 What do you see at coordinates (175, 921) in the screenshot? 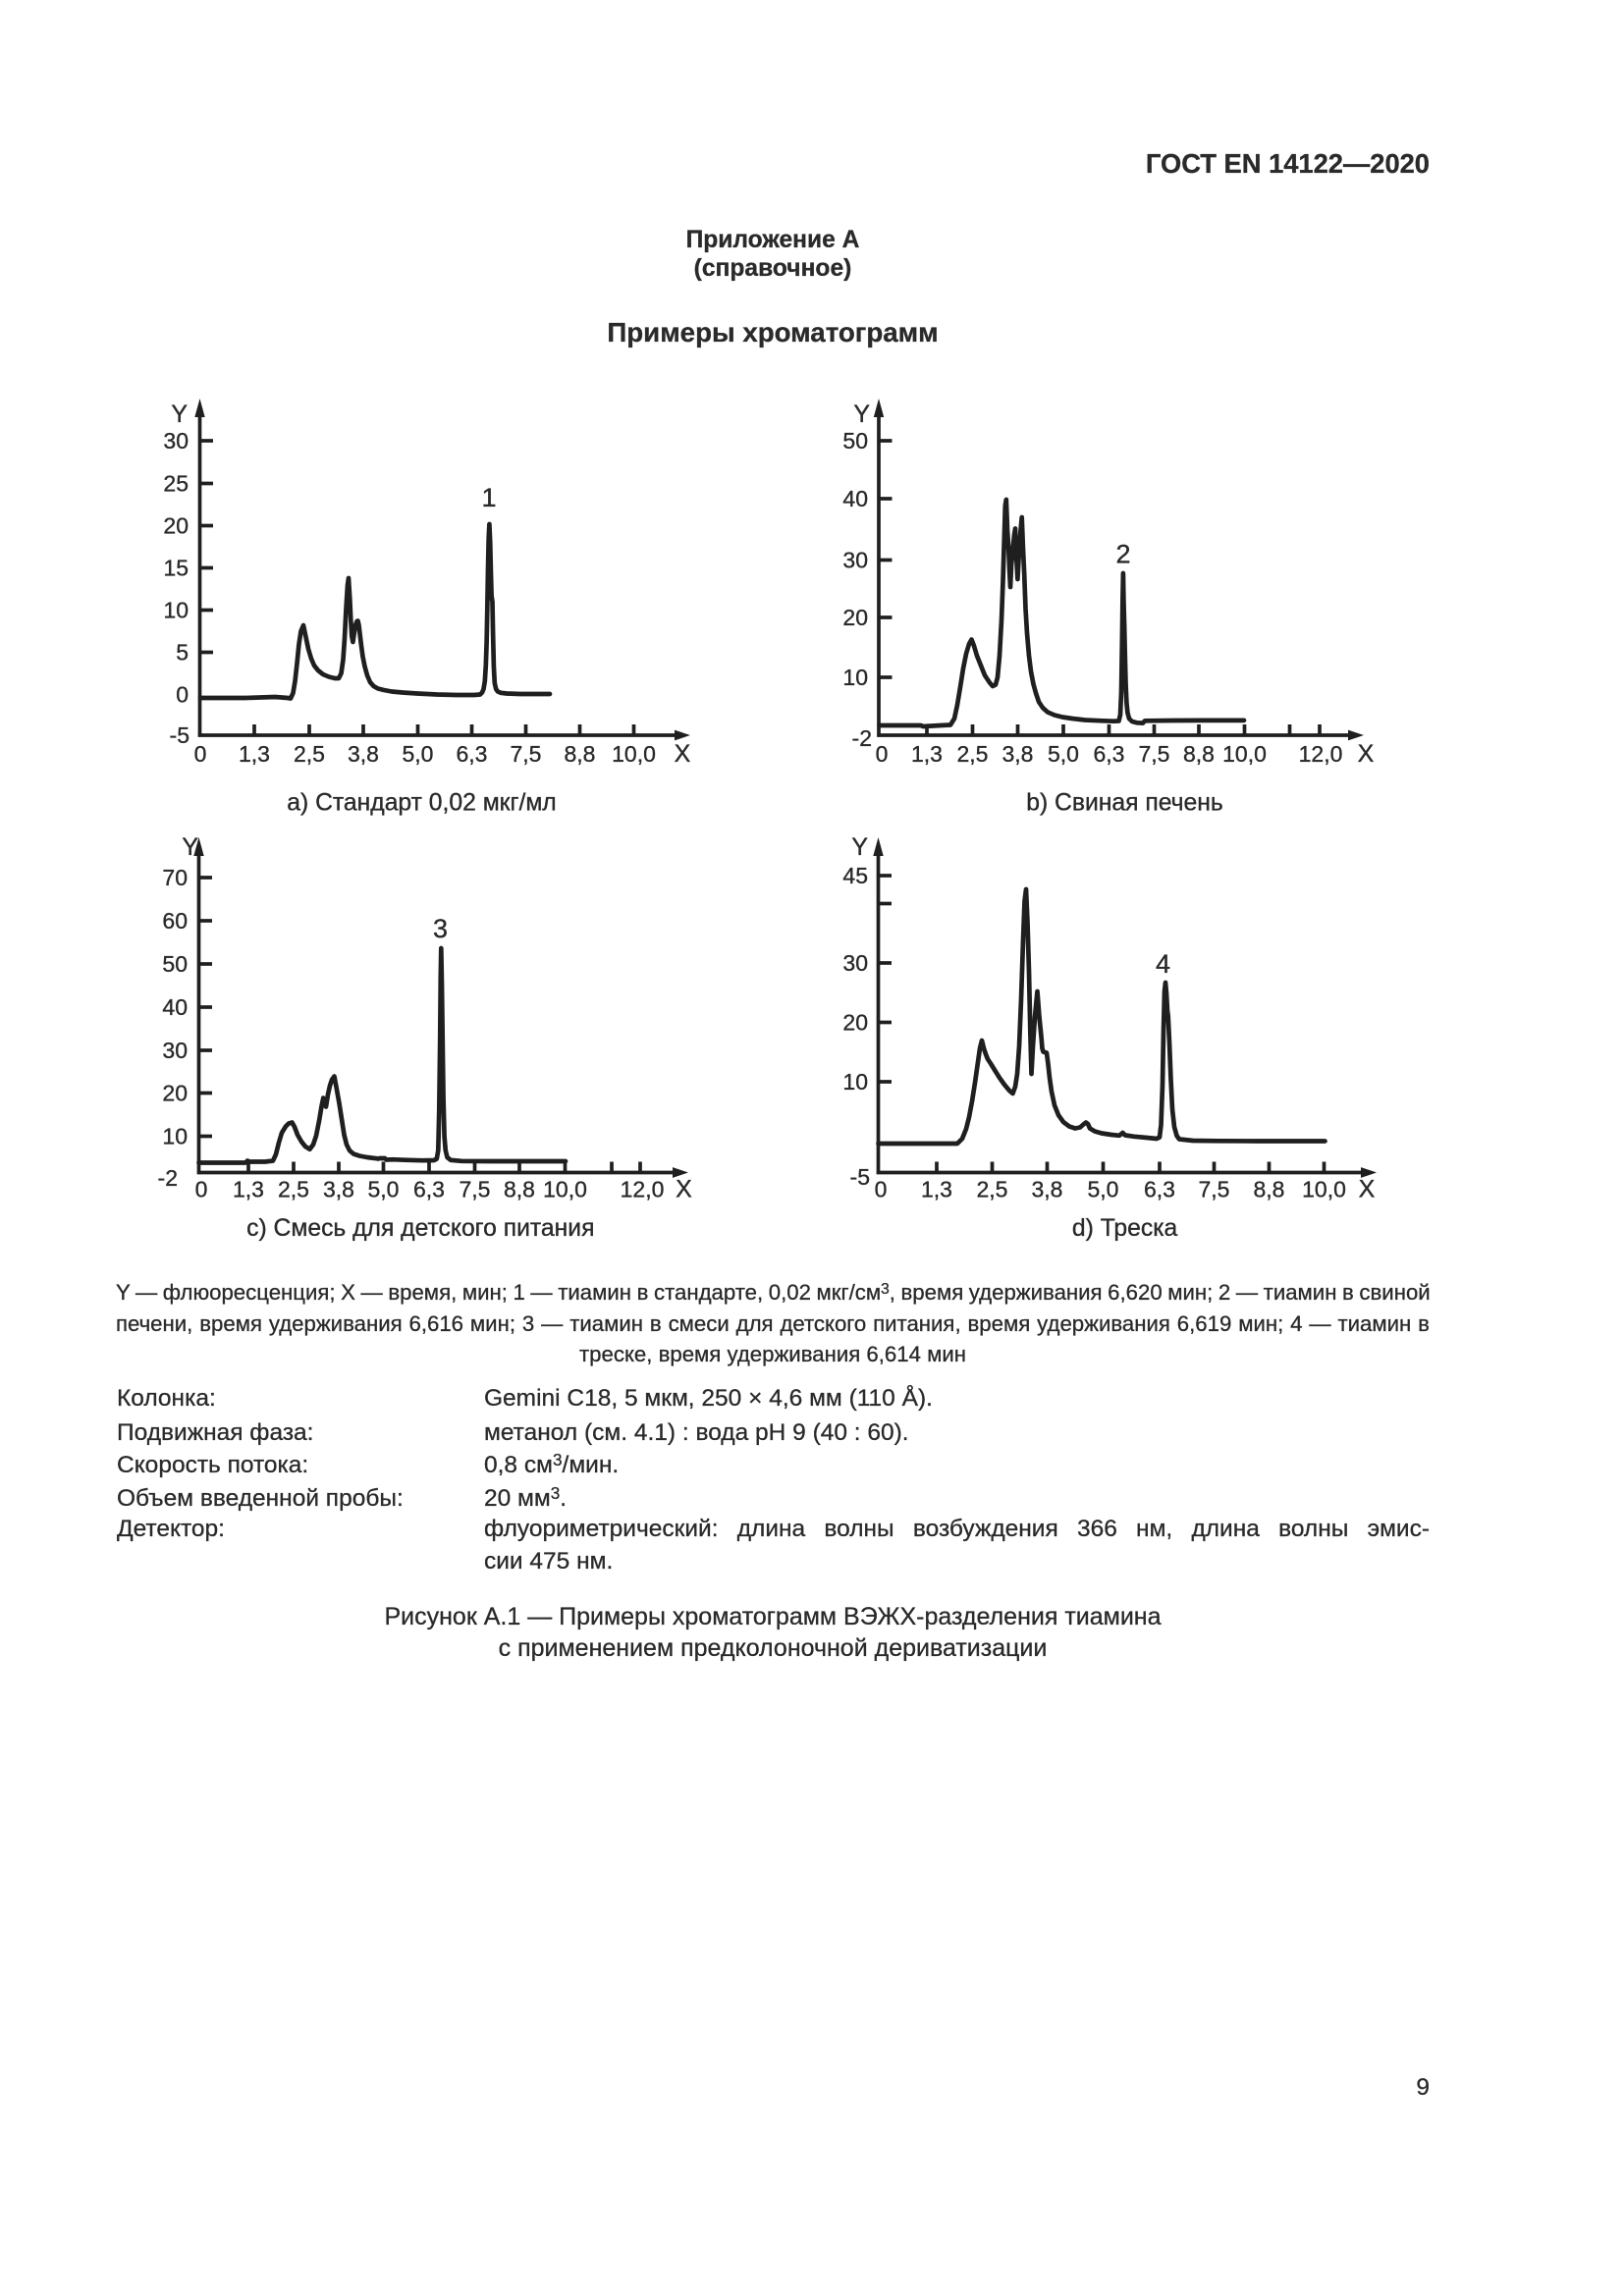
I see `svg-text: 60` at bounding box center [175, 921].